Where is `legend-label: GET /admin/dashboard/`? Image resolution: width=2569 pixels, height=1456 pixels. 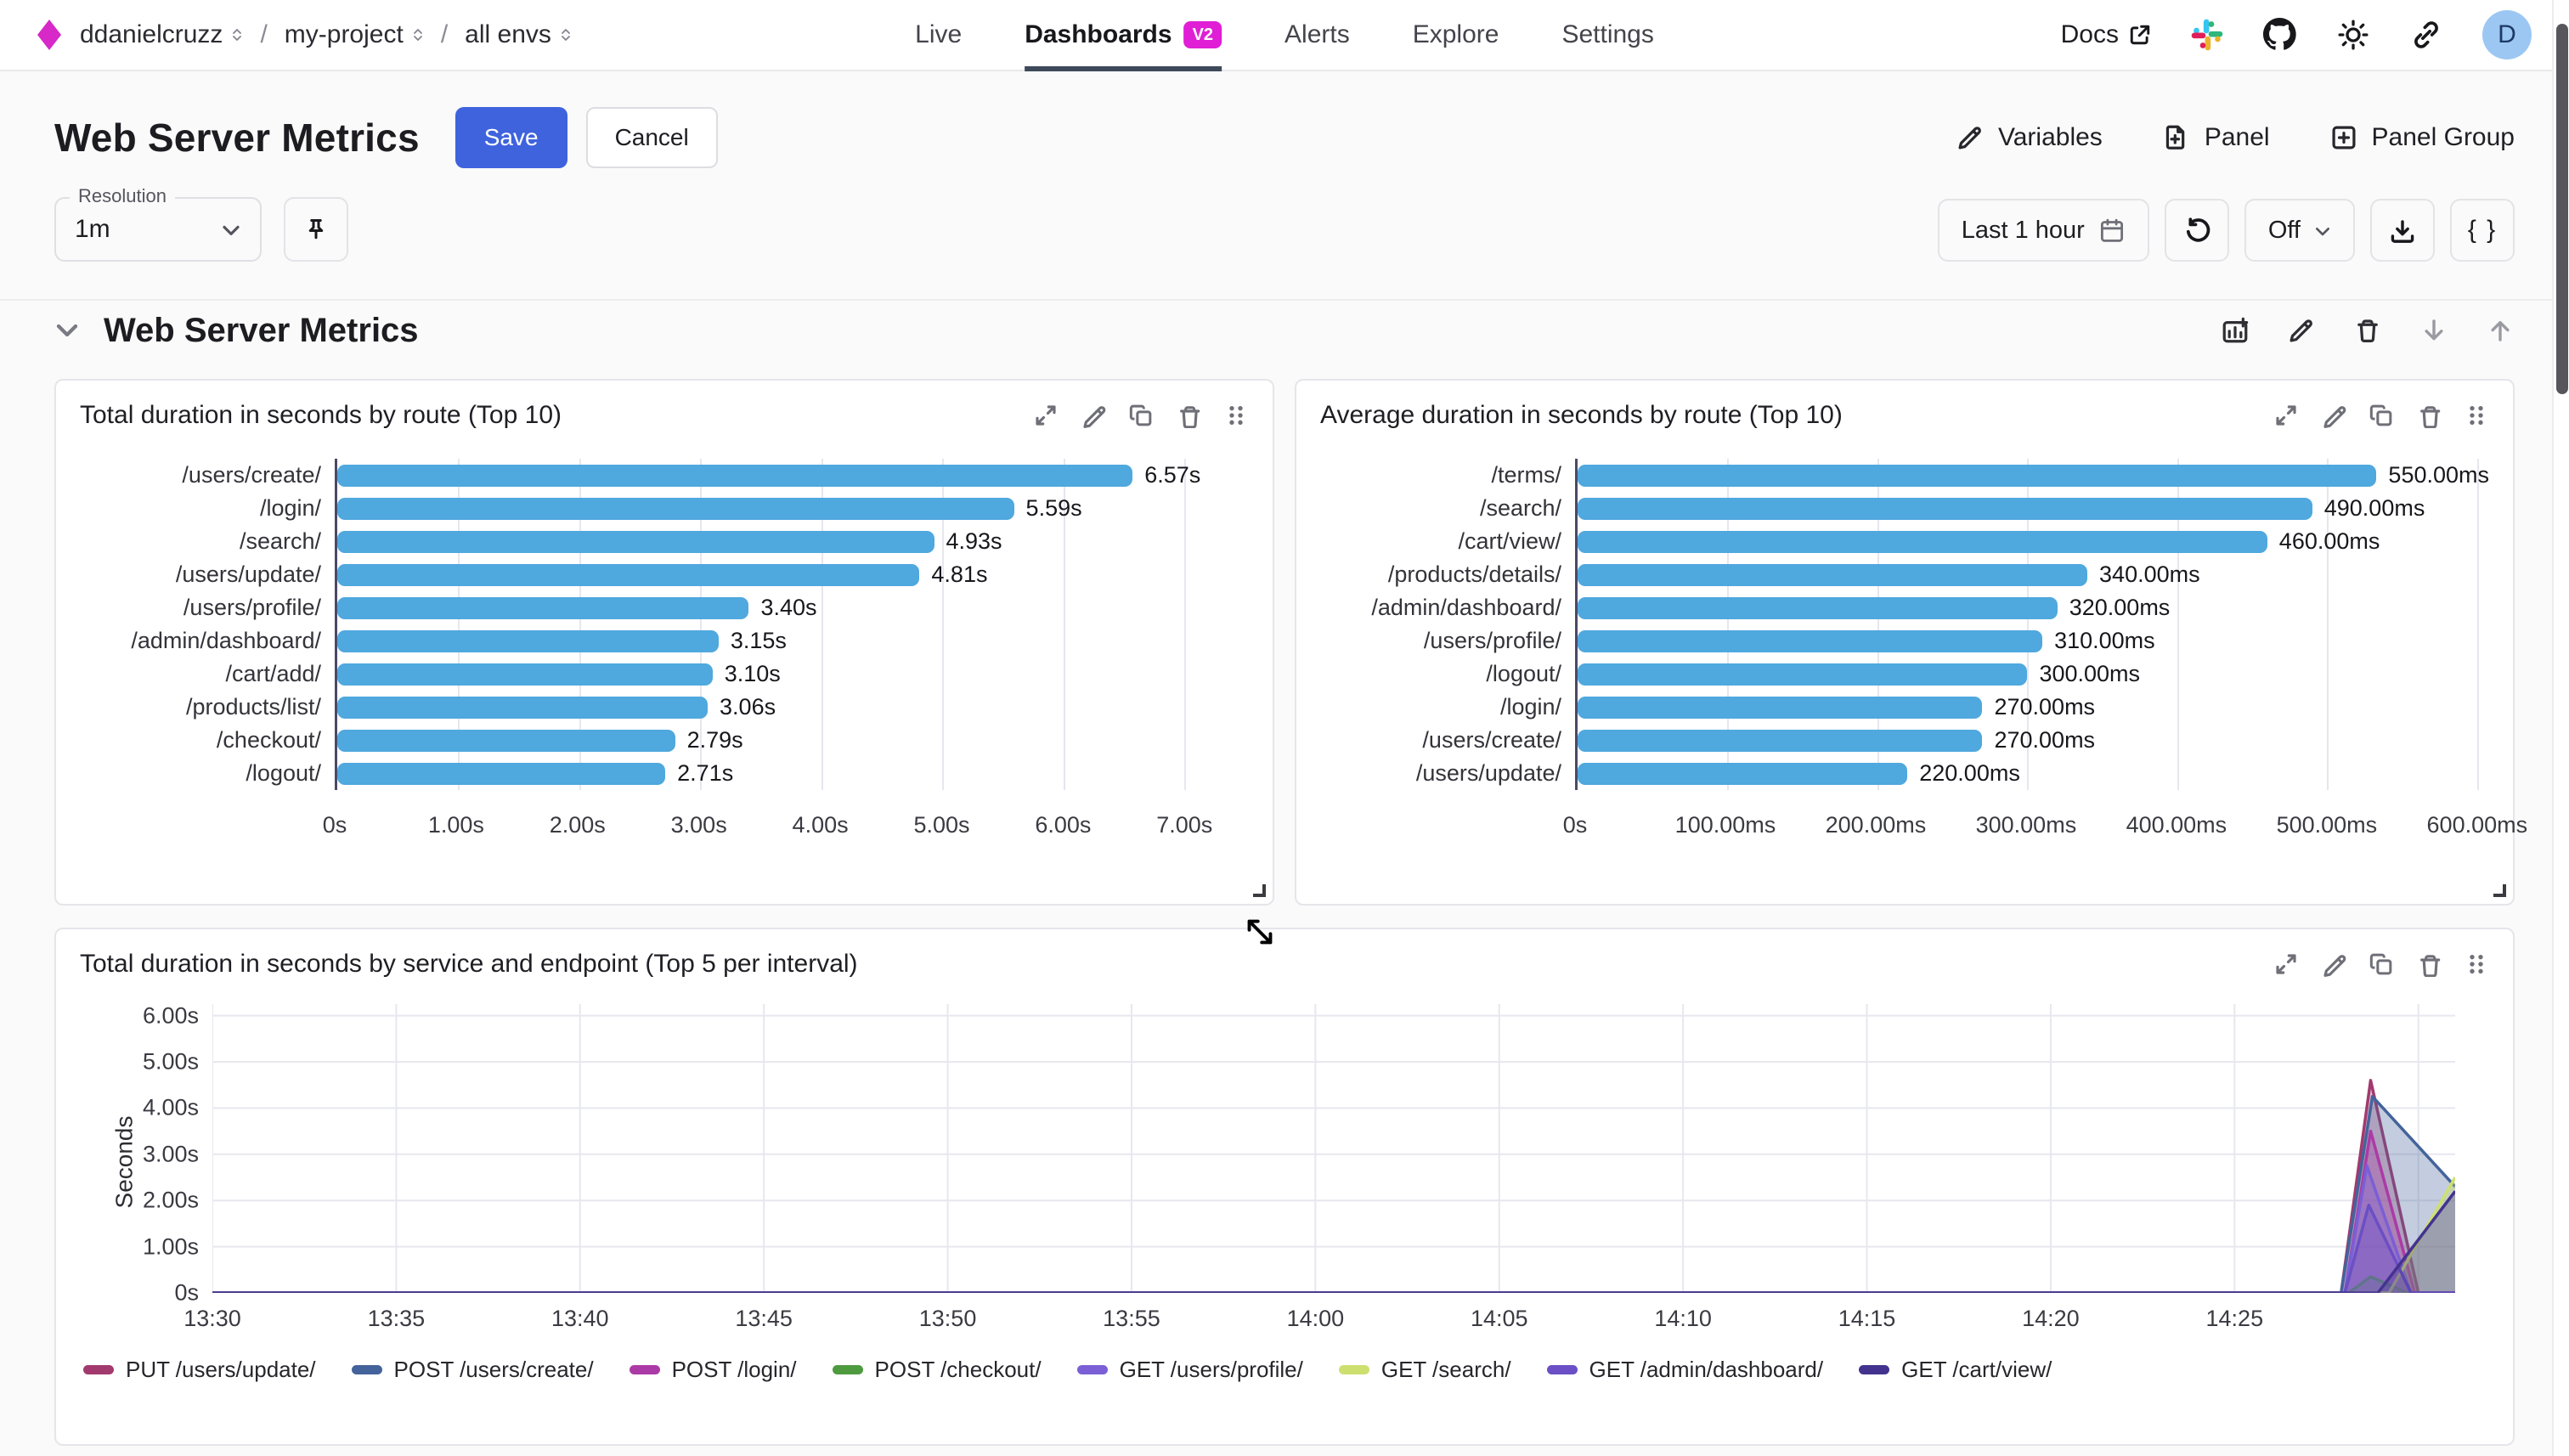
legend-label: GET /admin/dashboard/ is located at coordinates (1707, 1369).